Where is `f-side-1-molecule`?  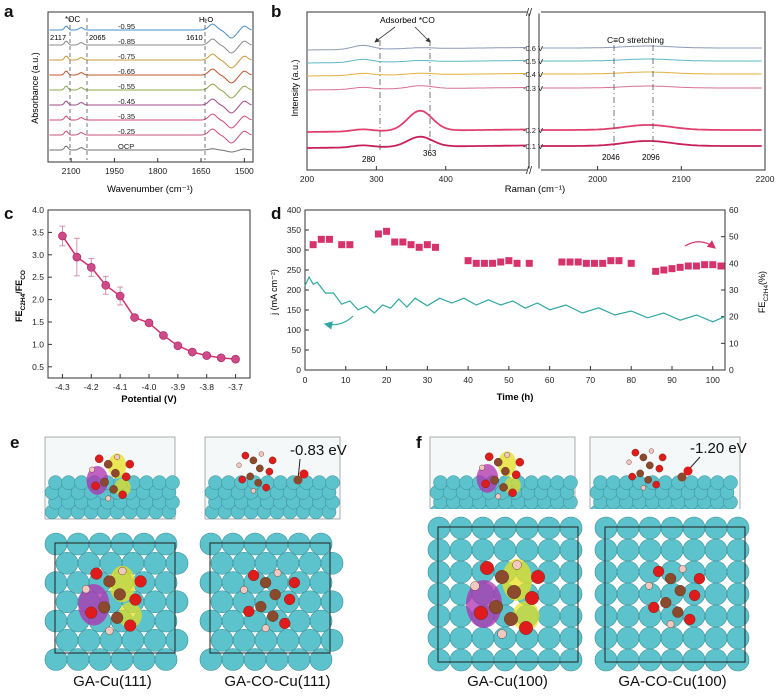 f-side-1-molecule is located at coordinates (500, 475).